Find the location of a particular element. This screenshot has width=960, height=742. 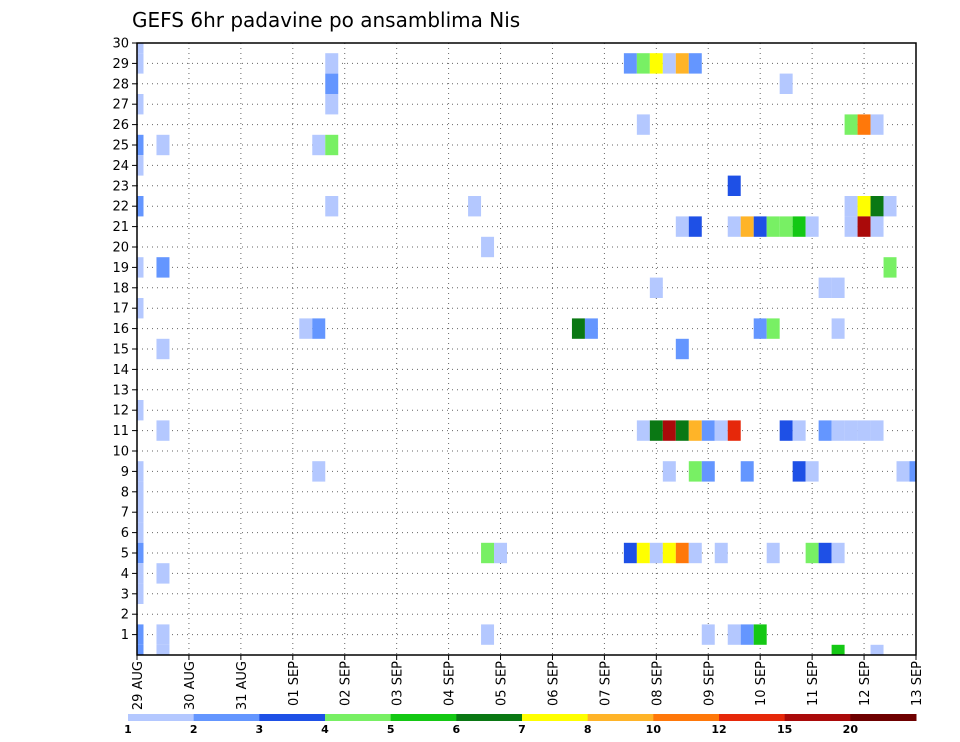

x-tick-label: 12 SEP is located at coordinates (865, 683).